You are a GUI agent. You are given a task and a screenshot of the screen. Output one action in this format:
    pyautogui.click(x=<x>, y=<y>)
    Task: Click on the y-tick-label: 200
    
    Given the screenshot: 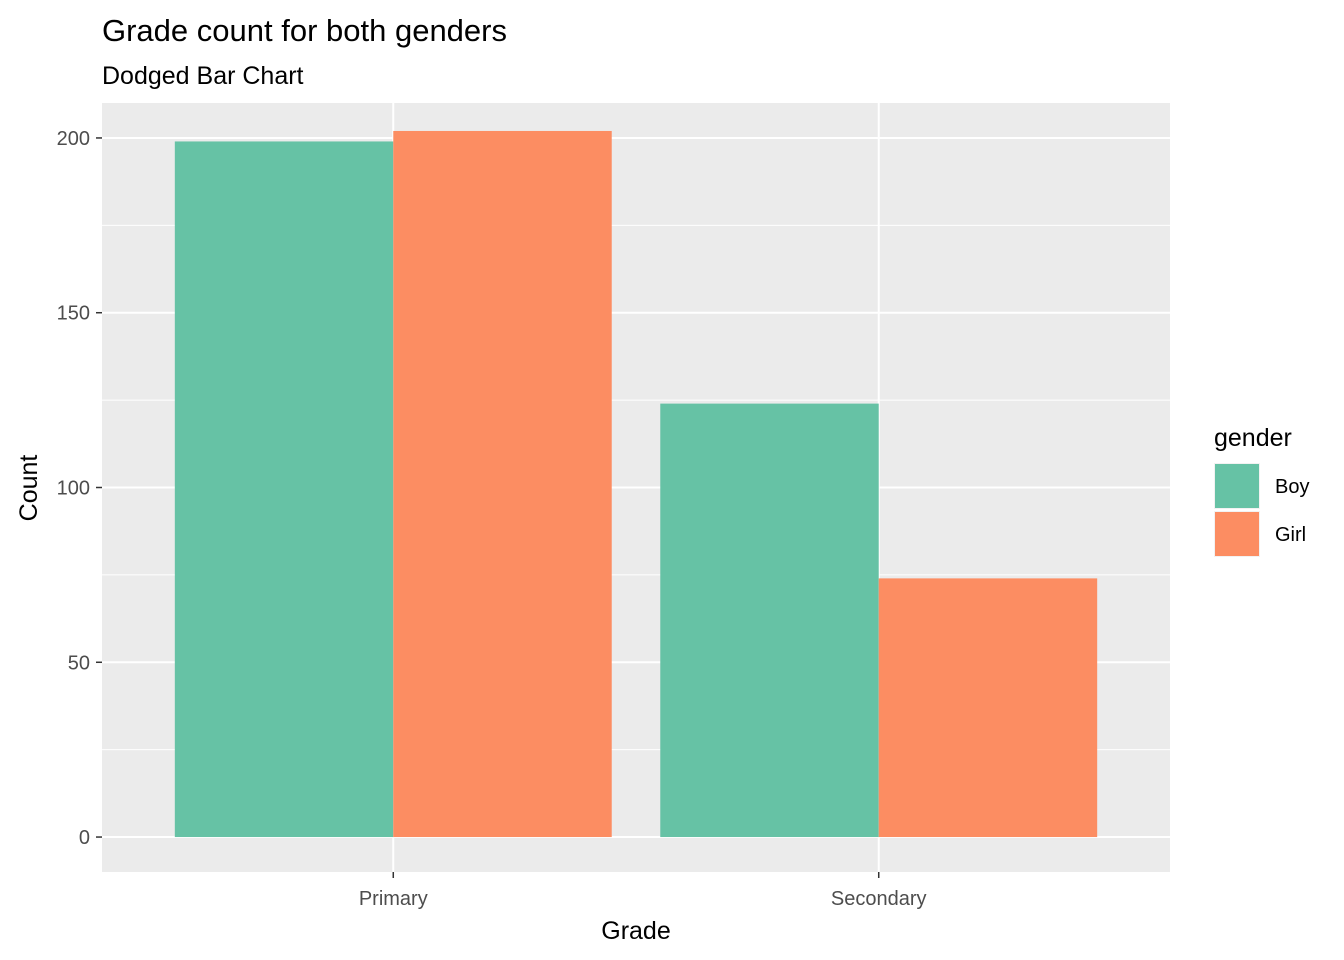 What is the action you would take?
    pyautogui.click(x=73, y=139)
    